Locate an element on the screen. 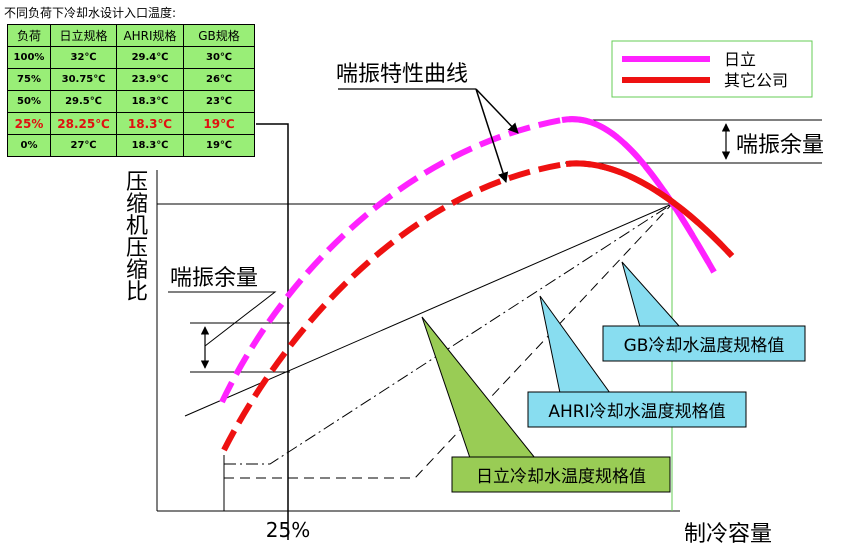 The height and width of the screenshot is (557, 849). y-axis-label: 压缩机压缩比 is located at coordinates (137, 237).